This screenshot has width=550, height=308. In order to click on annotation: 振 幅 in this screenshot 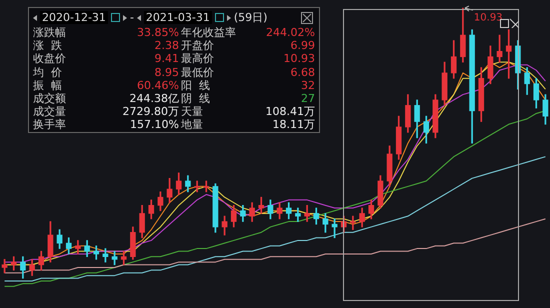, I will do `click(47, 85)`.